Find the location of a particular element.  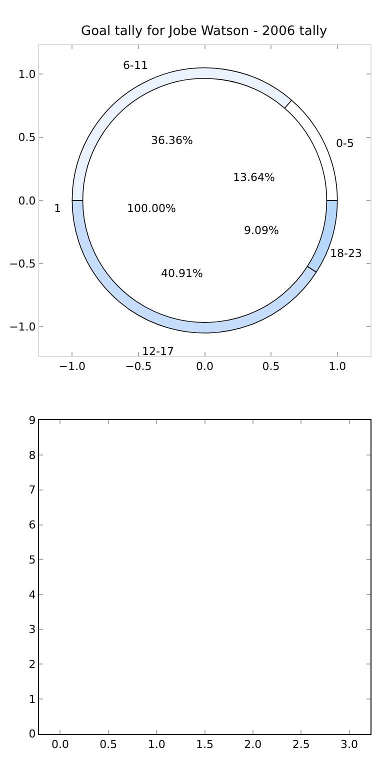

y-tick-label: 7 is located at coordinates (32, 490).